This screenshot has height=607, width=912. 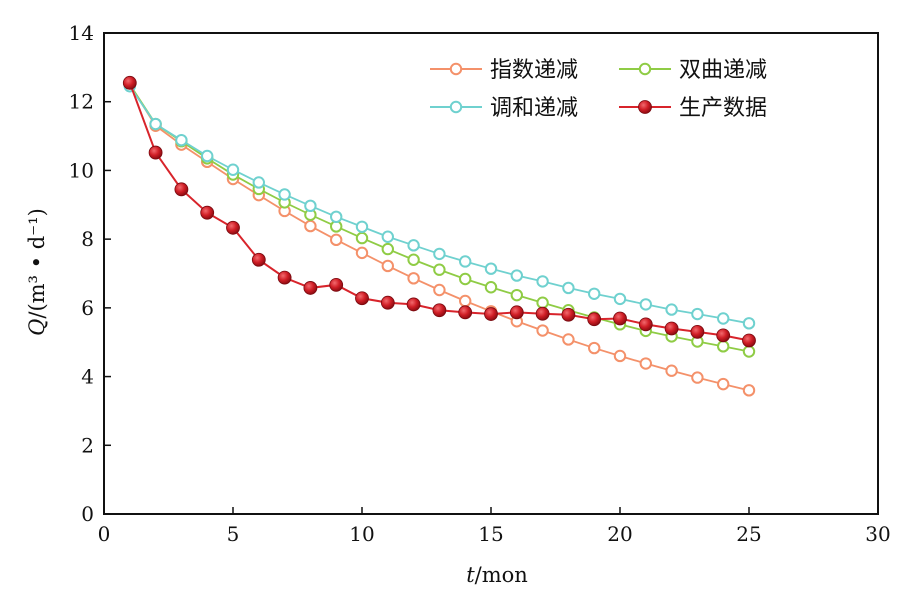 What do you see at coordinates (87, 445) in the screenshot?
I see `y-tick-label: 2` at bounding box center [87, 445].